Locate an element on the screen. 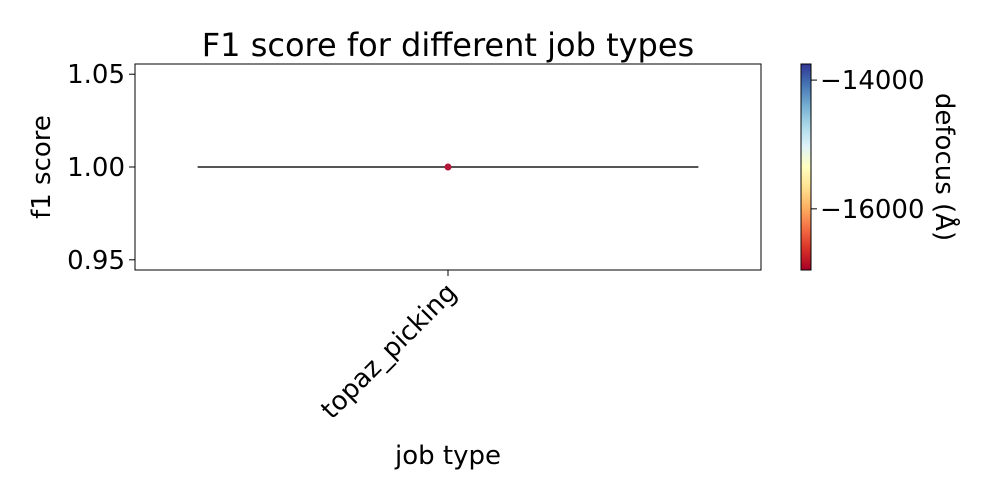 The height and width of the screenshot is (500, 1000). y-tick-label: 1.05 is located at coordinates (96, 75).